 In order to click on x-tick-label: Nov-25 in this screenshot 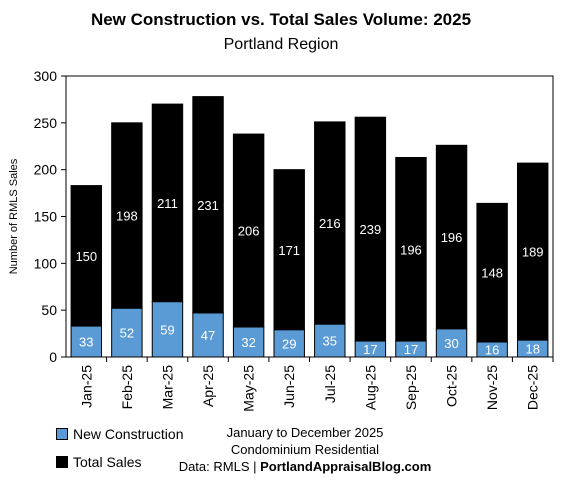, I will do `click(492, 387)`.